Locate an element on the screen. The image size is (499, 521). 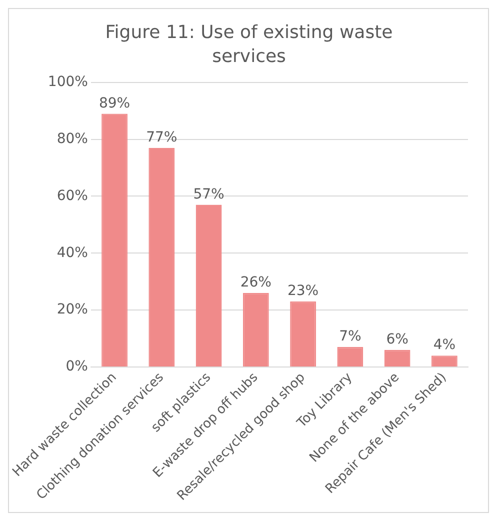
data-label: 6% is located at coordinates (397, 340).